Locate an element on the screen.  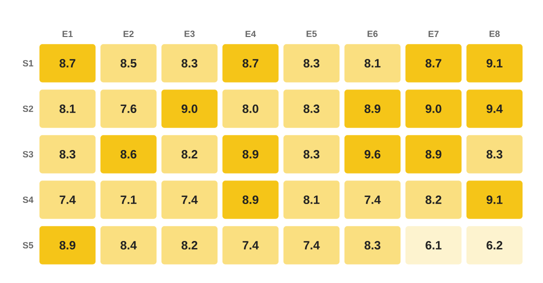
x-tick-label: E8 is located at coordinates (495, 33).